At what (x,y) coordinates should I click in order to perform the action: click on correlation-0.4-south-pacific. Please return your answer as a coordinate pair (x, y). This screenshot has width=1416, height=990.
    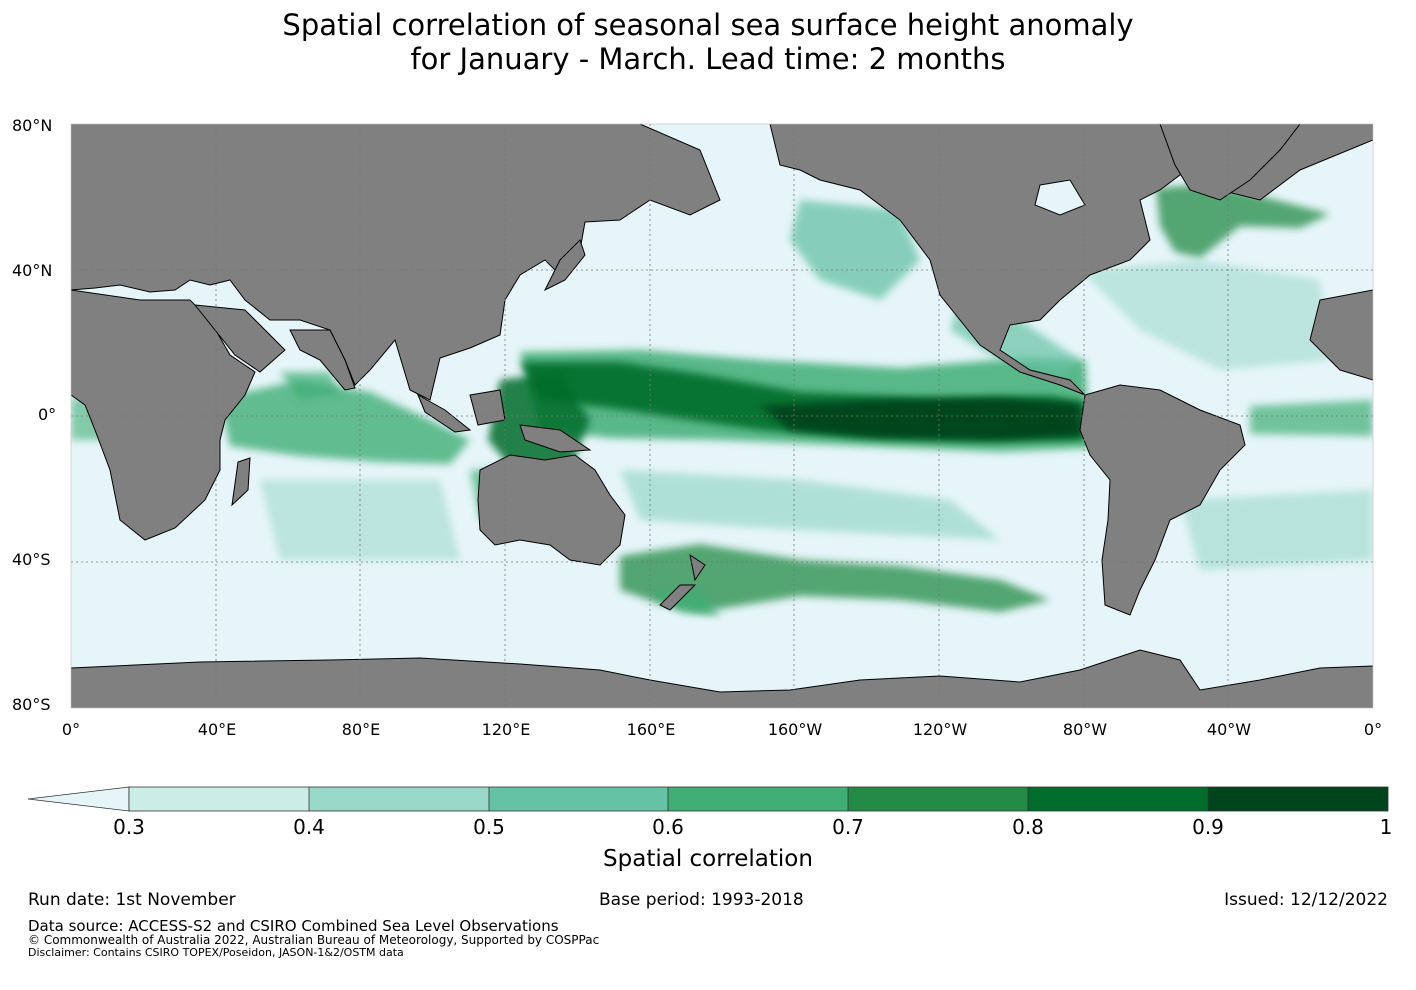
    Looking at the image, I should click on (810, 505).